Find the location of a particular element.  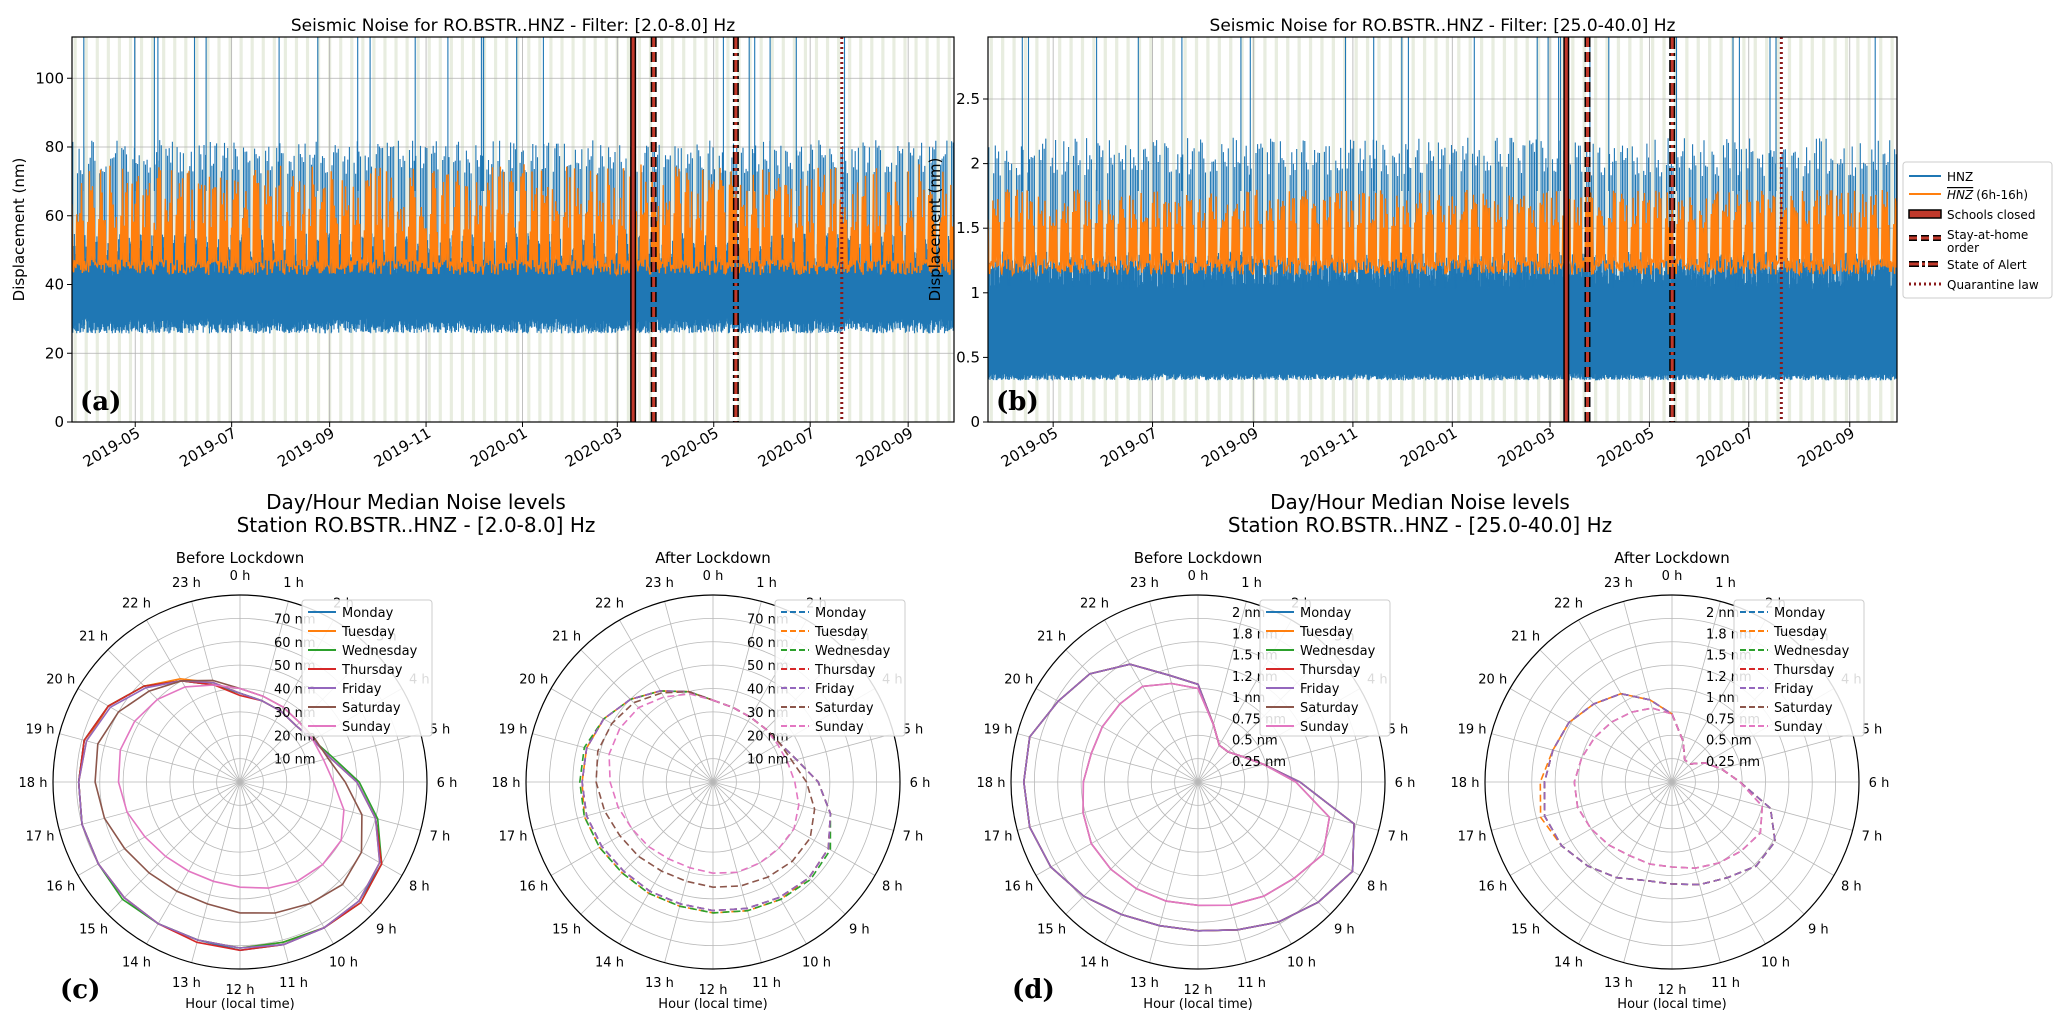

series-group is located at coordinates (513, 185).